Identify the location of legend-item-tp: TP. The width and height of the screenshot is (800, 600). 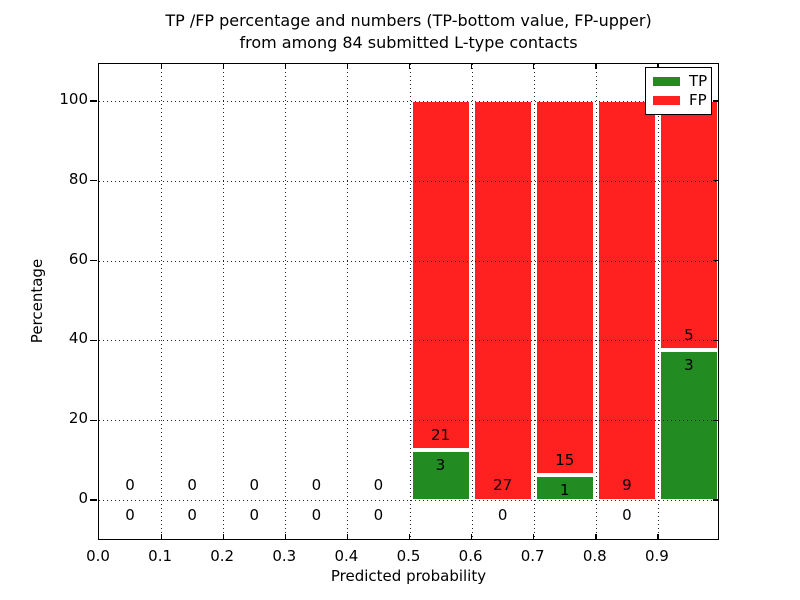
(682, 81).